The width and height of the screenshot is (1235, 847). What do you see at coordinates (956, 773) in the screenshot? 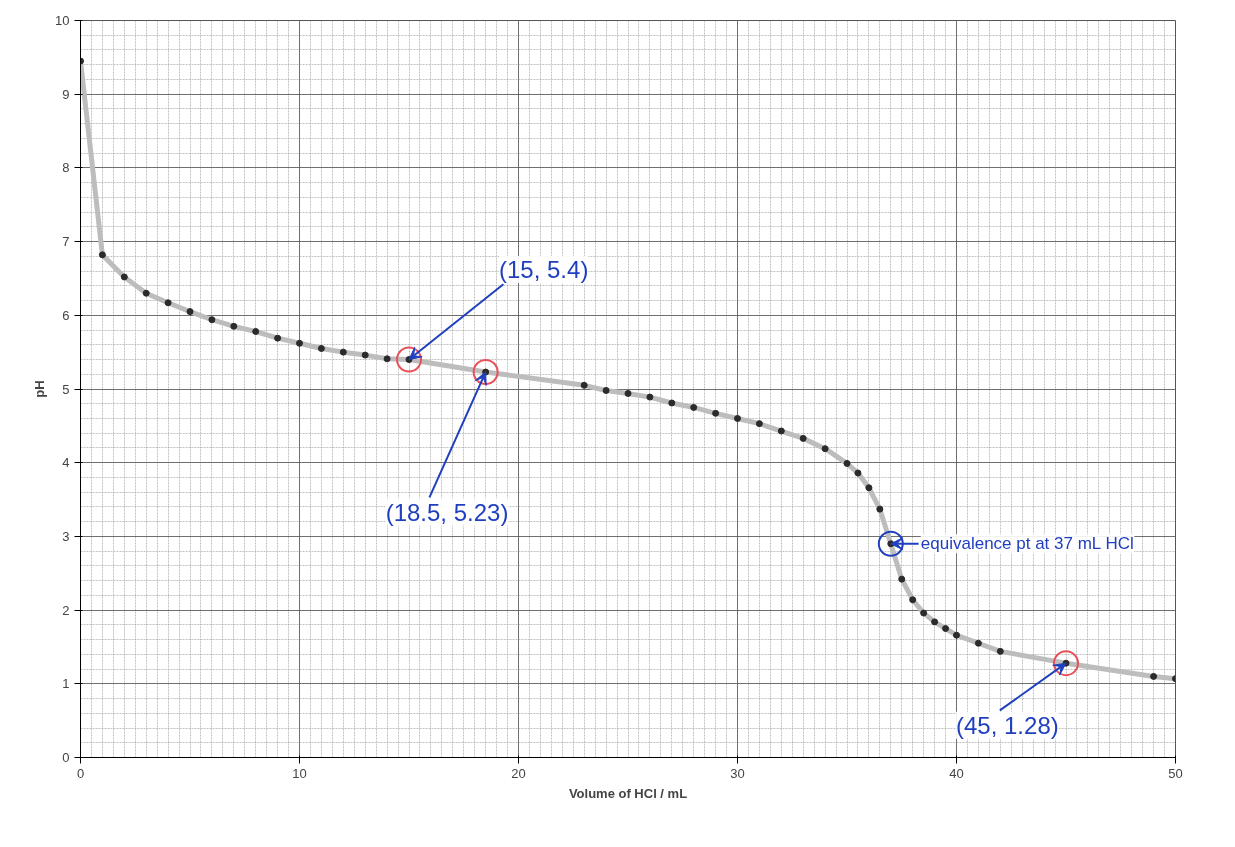
I see `x-tick-label: 40` at bounding box center [956, 773].